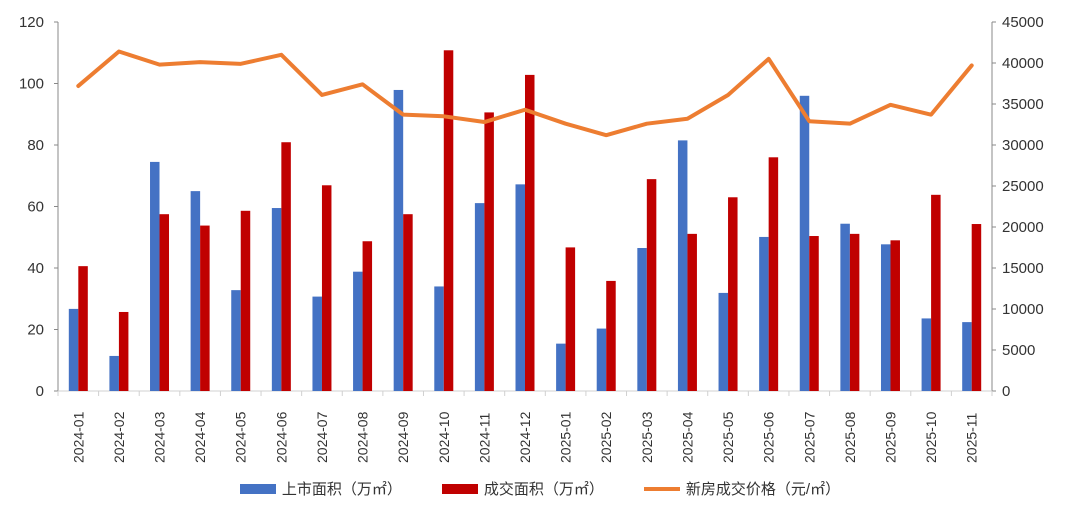 The width and height of the screenshot is (1080, 518). I want to click on legend-item-sold-area: 成交面积（万㎡）, so click(522, 488).